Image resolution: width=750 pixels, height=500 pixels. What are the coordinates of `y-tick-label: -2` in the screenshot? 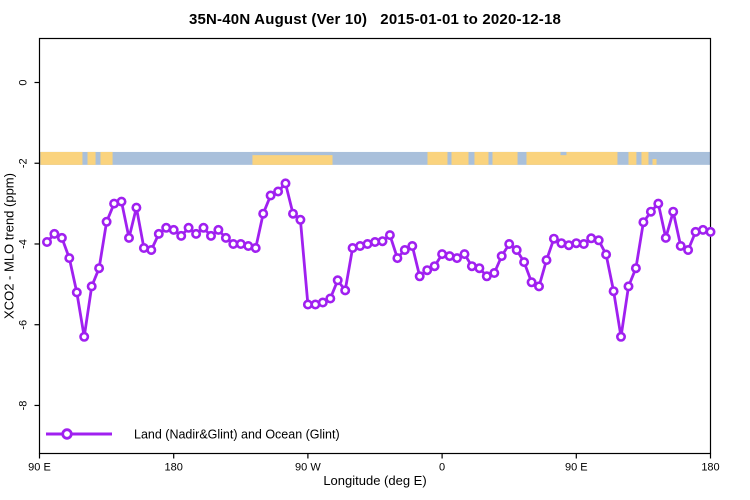 It's located at (24, 163).